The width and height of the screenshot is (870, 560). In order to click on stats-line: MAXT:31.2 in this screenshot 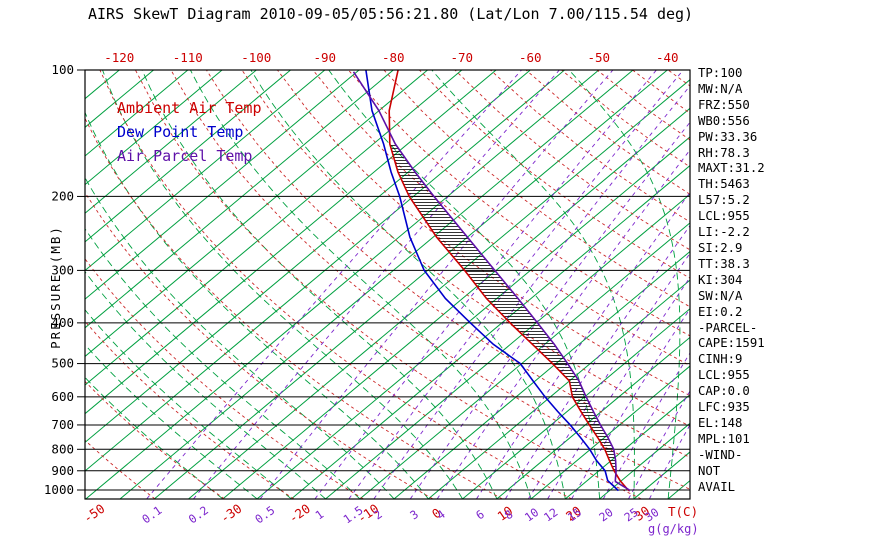, I will do `click(731, 168)`.